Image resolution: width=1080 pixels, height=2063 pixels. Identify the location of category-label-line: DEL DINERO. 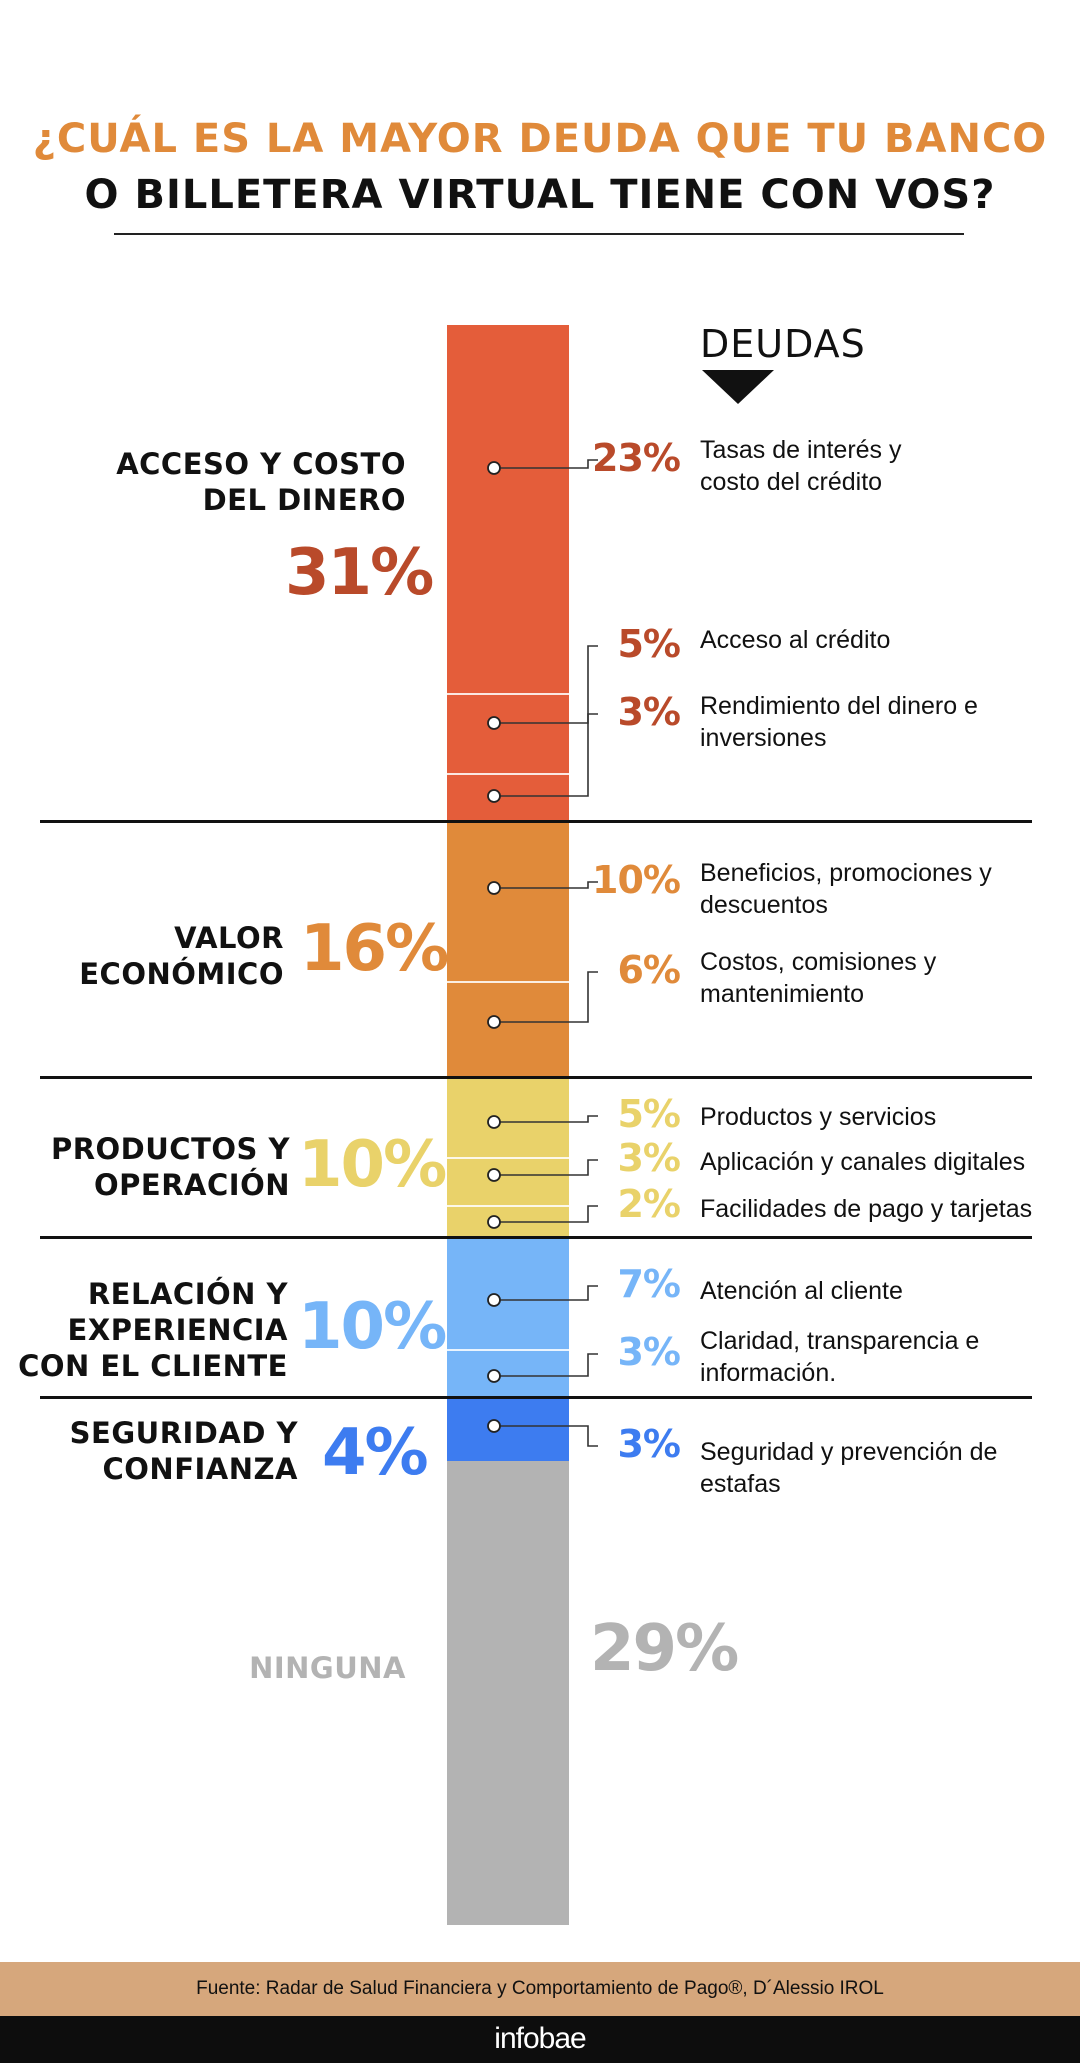
(304, 500).